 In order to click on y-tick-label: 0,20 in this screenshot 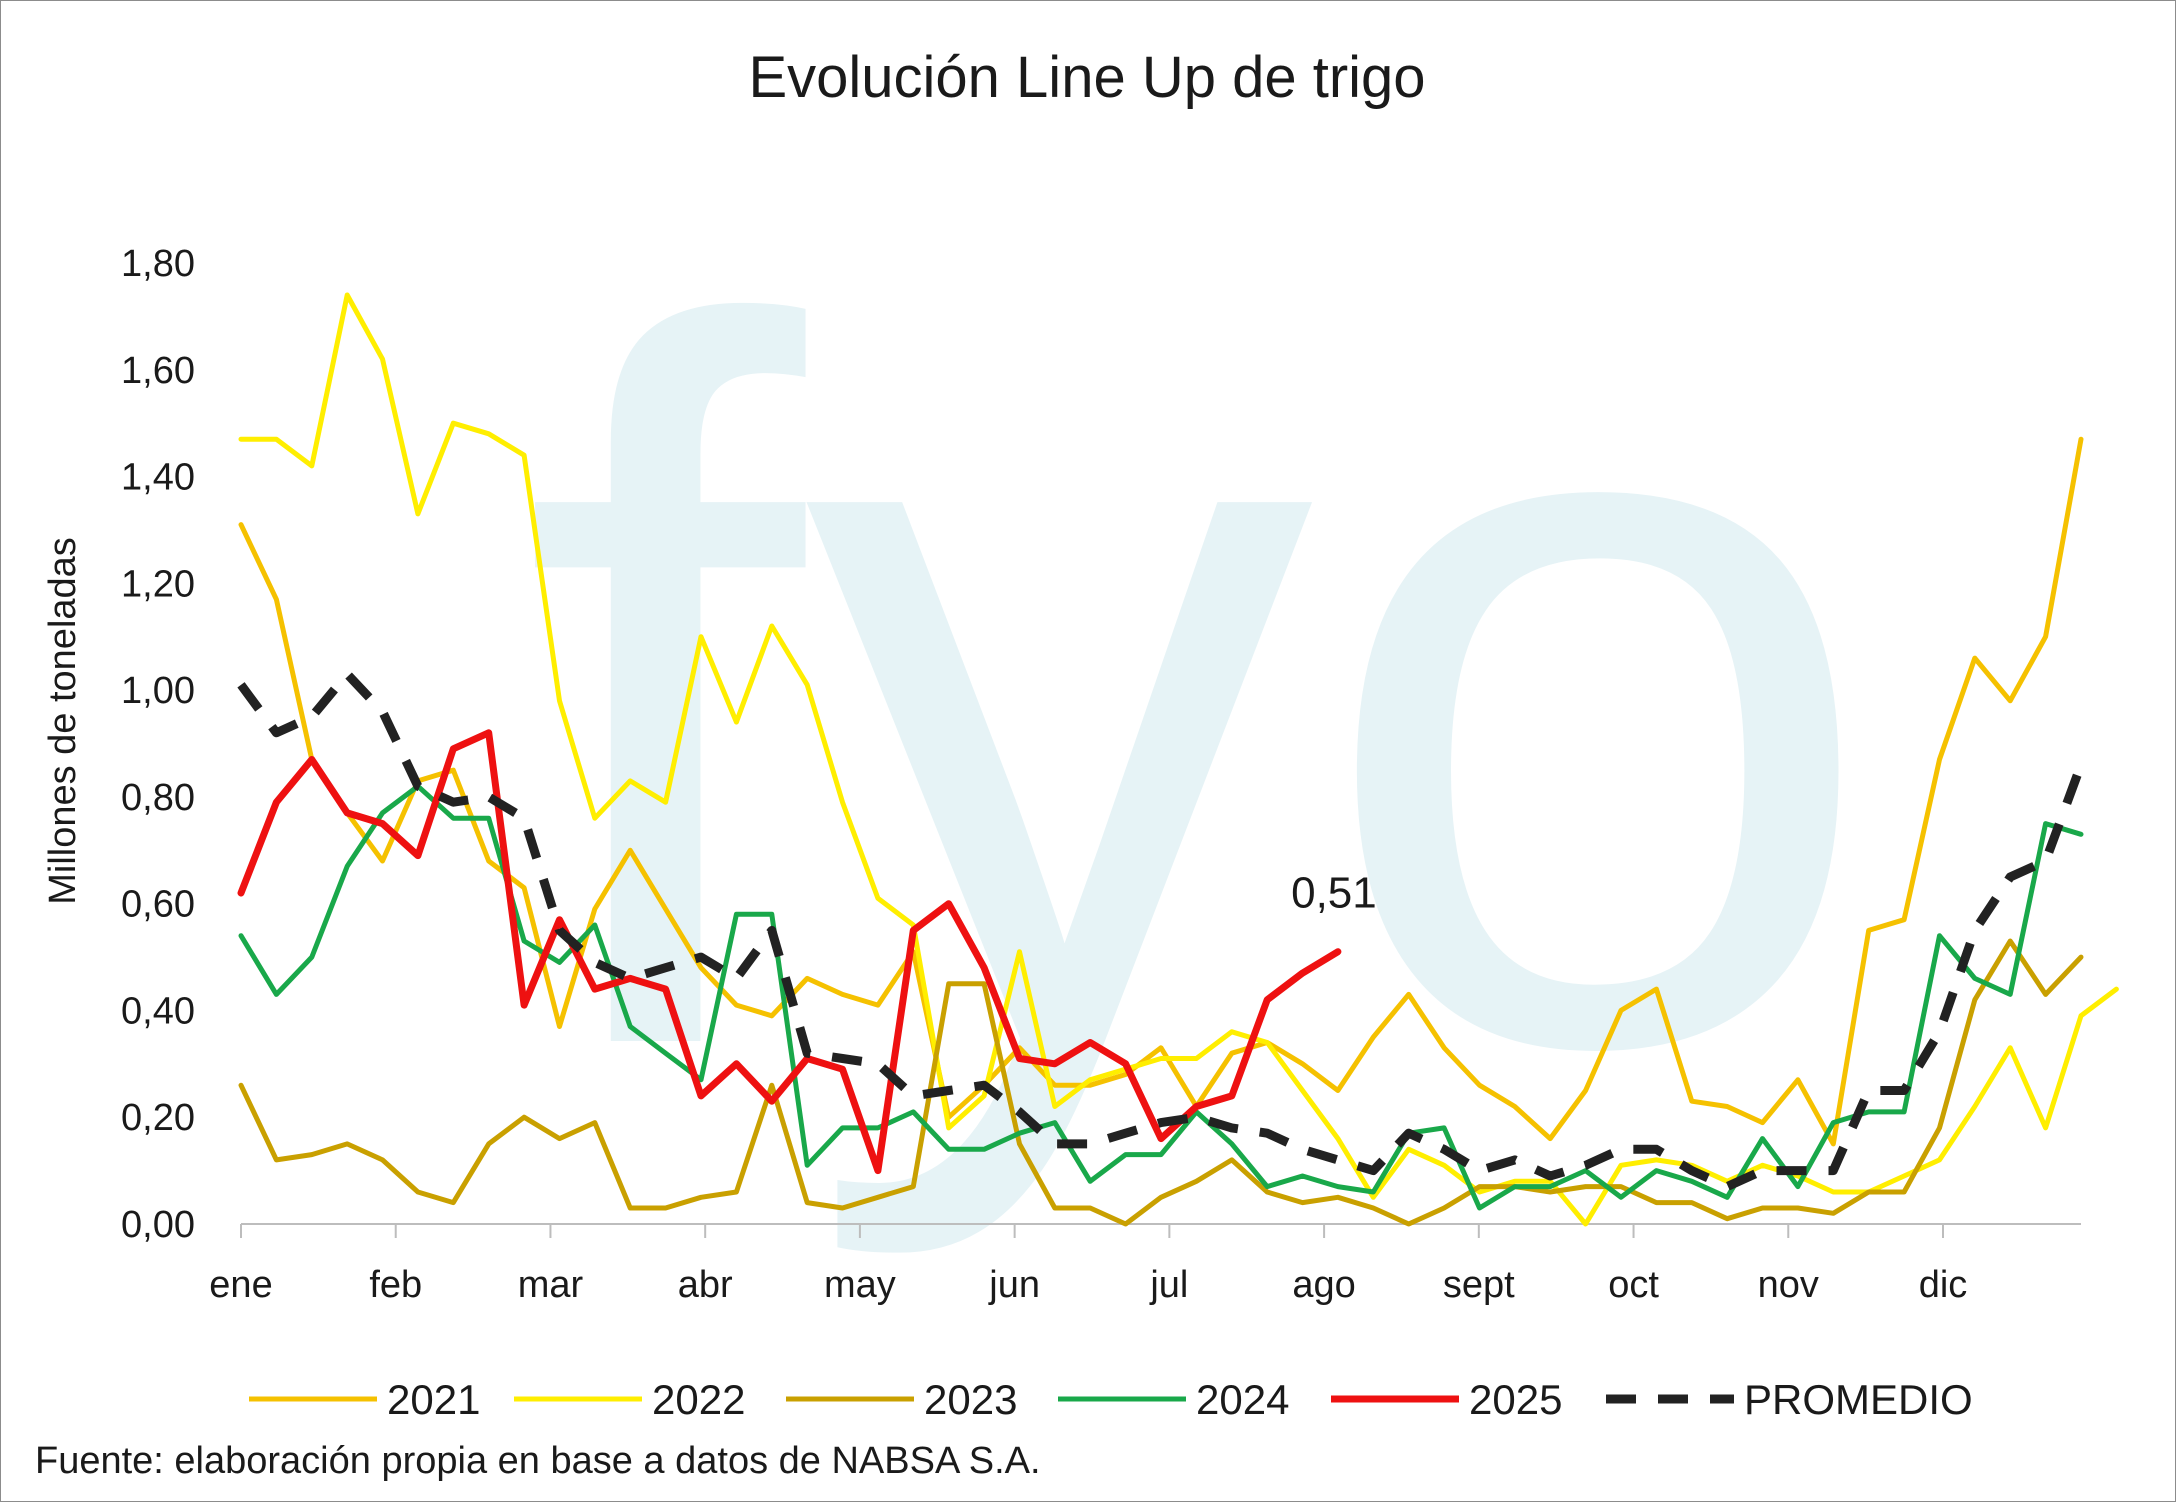, I will do `click(158, 1118)`.